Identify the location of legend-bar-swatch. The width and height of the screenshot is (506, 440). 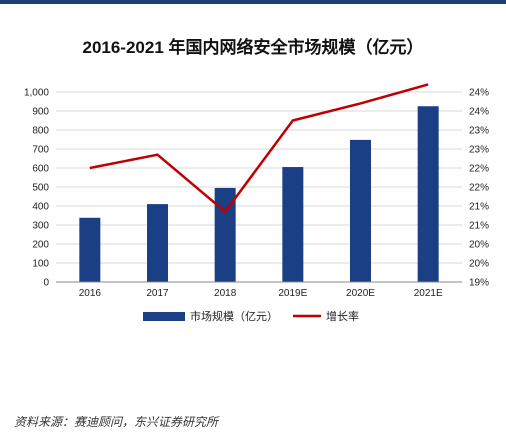
(164, 316).